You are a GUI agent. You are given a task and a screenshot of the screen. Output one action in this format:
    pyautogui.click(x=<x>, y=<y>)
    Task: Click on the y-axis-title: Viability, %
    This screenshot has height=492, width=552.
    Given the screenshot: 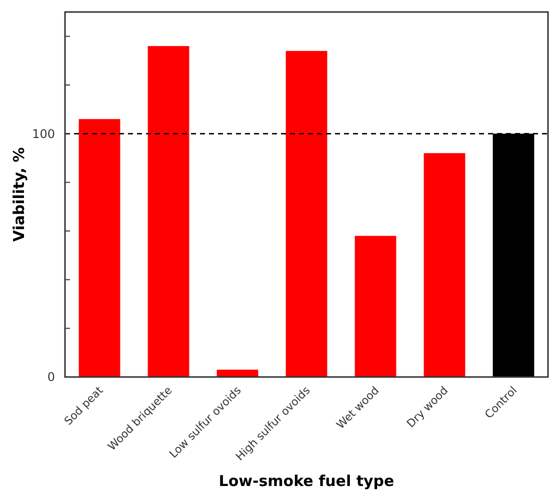 What is the action you would take?
    pyautogui.click(x=19, y=194)
    